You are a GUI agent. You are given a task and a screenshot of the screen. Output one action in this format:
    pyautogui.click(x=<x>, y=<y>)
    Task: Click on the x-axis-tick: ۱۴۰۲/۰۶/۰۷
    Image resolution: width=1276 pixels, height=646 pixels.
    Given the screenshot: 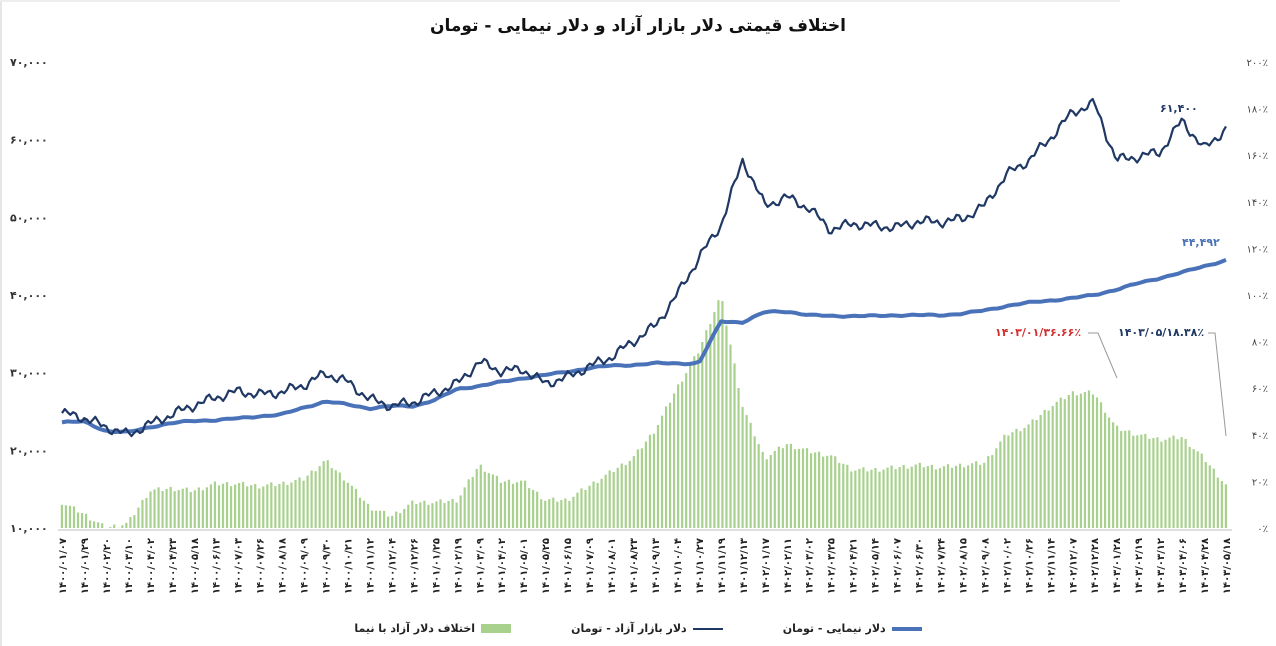 What is the action you would take?
    pyautogui.click(x=898, y=566)
    